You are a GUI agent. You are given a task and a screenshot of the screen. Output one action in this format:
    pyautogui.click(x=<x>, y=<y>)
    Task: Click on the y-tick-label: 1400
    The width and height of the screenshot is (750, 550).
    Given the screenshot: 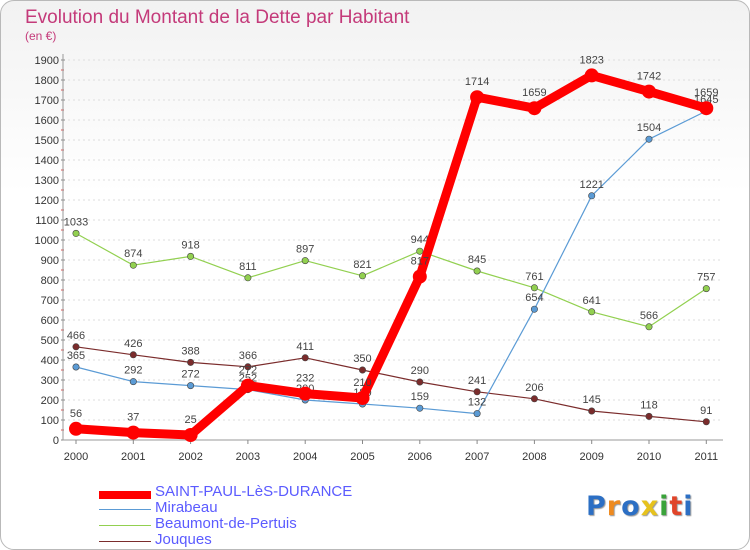 What is the action you would take?
    pyautogui.click(x=47, y=161)
    